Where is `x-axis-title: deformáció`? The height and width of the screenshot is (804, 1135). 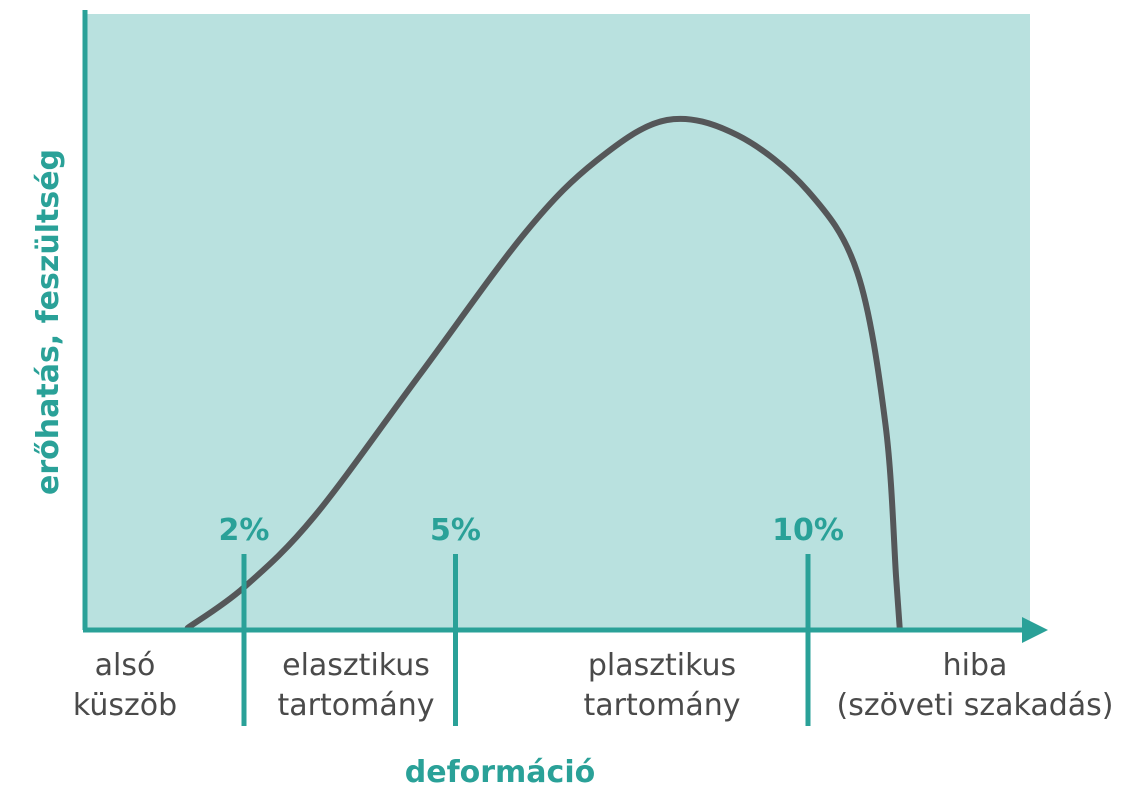 x-axis-title: deformáció is located at coordinates (500, 772).